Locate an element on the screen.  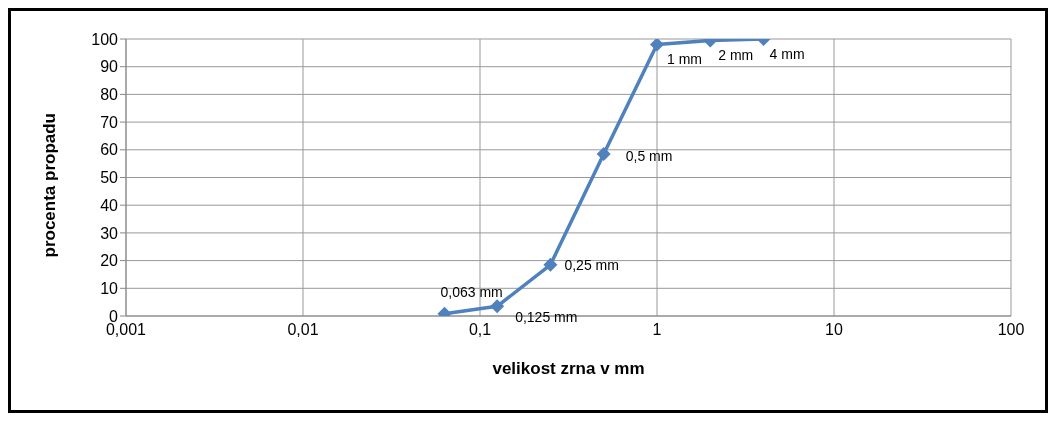
x-tick-label: 0,01 is located at coordinates (303, 330).